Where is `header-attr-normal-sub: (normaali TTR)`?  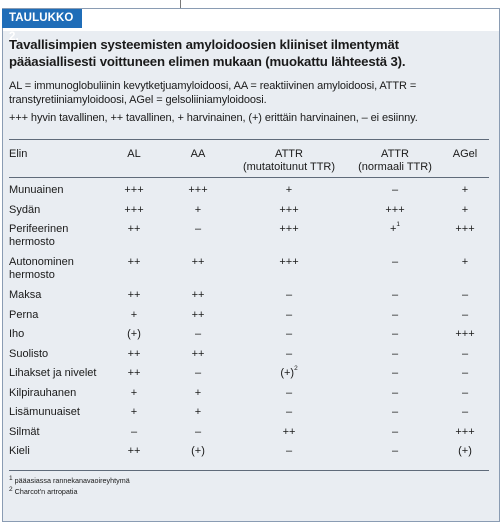
header-attr-normal-sub: (normaali TTR) is located at coordinates (395, 167).